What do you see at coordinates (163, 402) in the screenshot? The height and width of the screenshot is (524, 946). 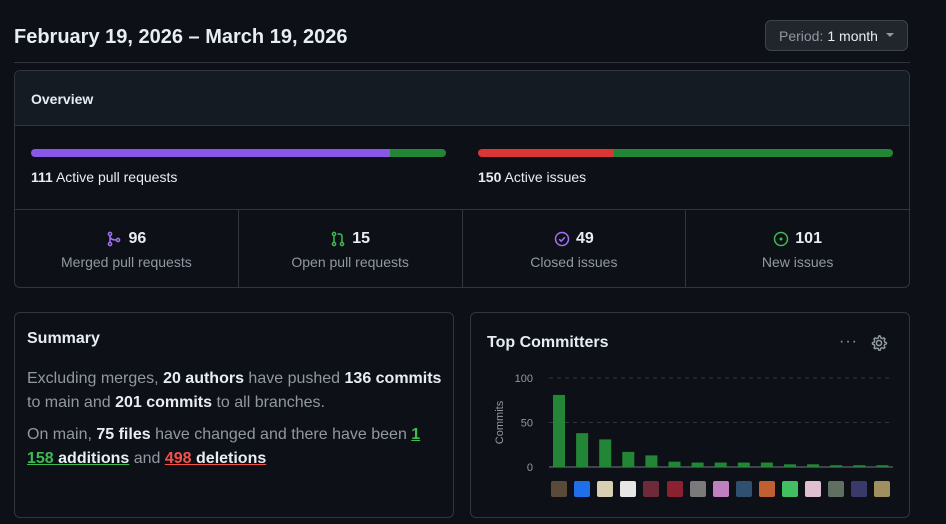 I see `all-commits-count: 201 commits` at bounding box center [163, 402].